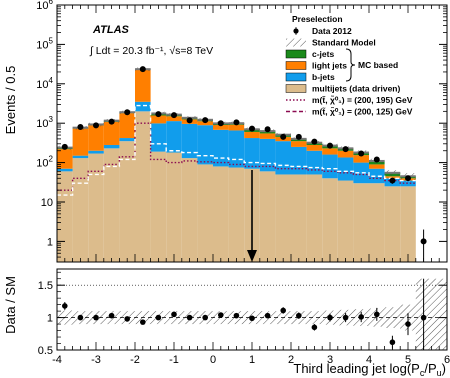  What do you see at coordinates (111, 205) in the screenshot?
I see `bar-multijets-data-driven--3` at bounding box center [111, 205].